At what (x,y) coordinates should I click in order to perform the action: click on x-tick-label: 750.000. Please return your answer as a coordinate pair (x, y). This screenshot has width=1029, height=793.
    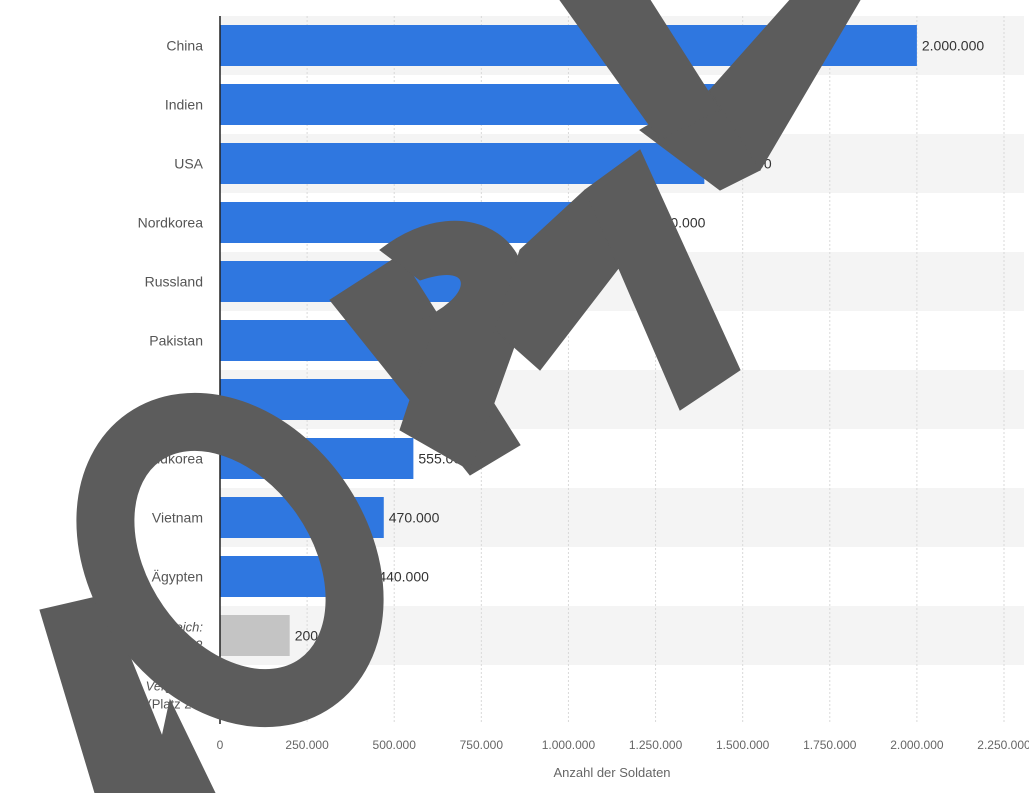
    Looking at the image, I should click on (482, 745).